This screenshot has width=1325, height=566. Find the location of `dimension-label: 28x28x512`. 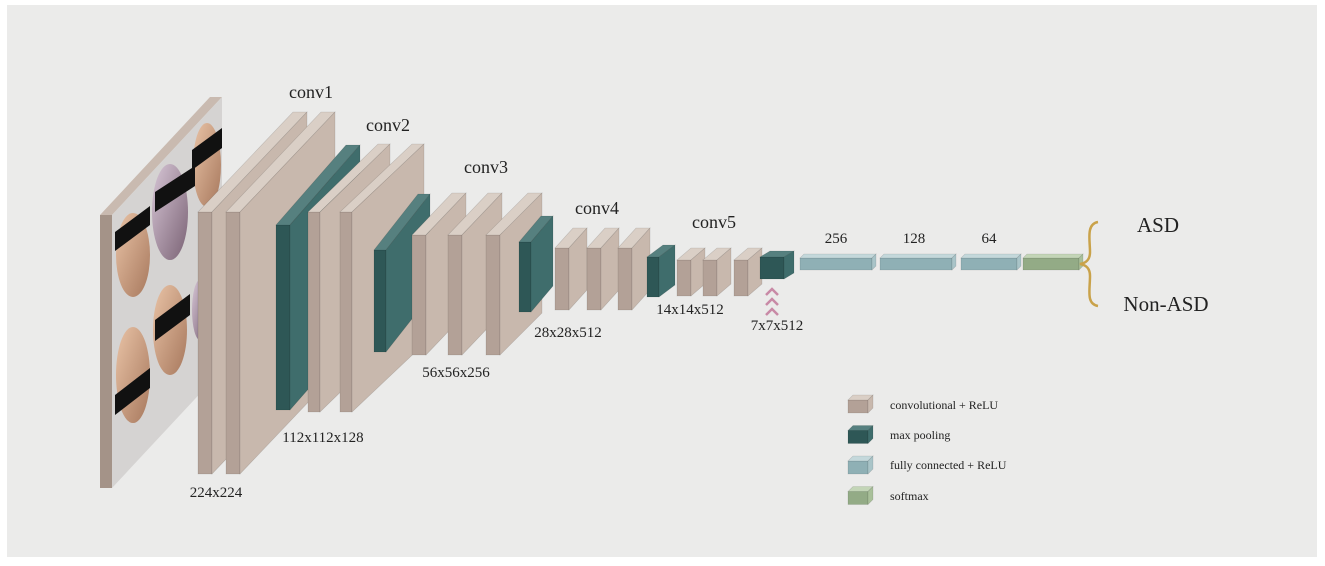

dimension-label: 28x28x512 is located at coordinates (568, 333).